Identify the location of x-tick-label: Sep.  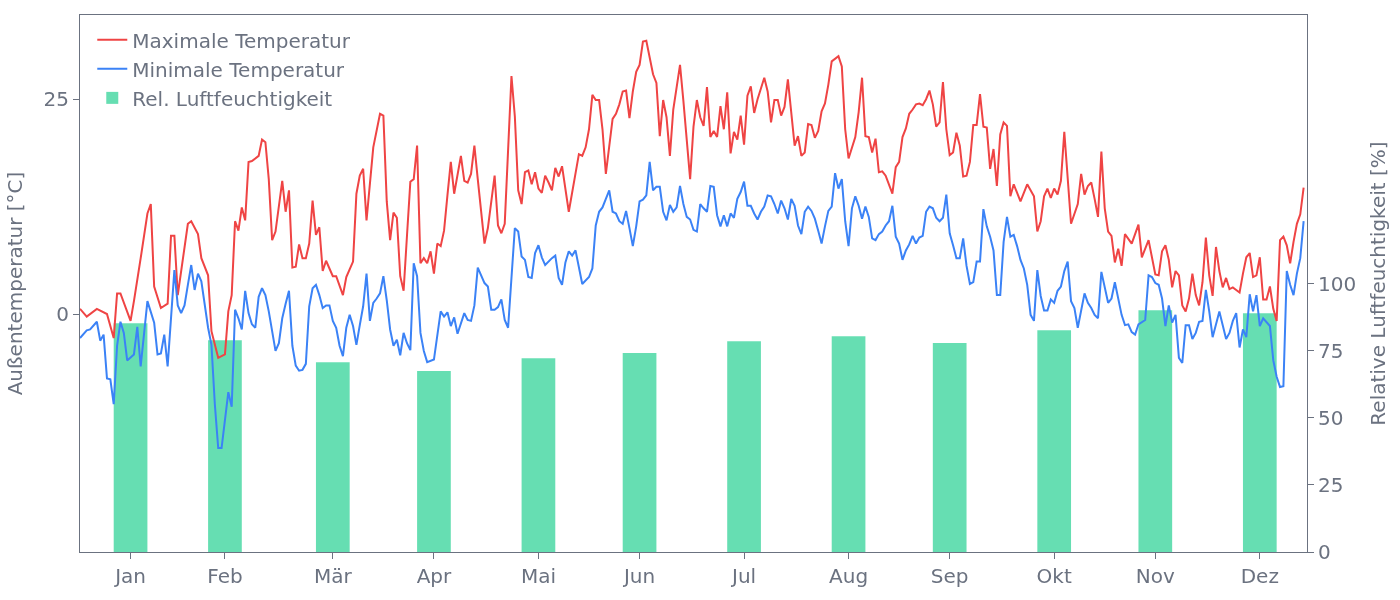
(949, 576).